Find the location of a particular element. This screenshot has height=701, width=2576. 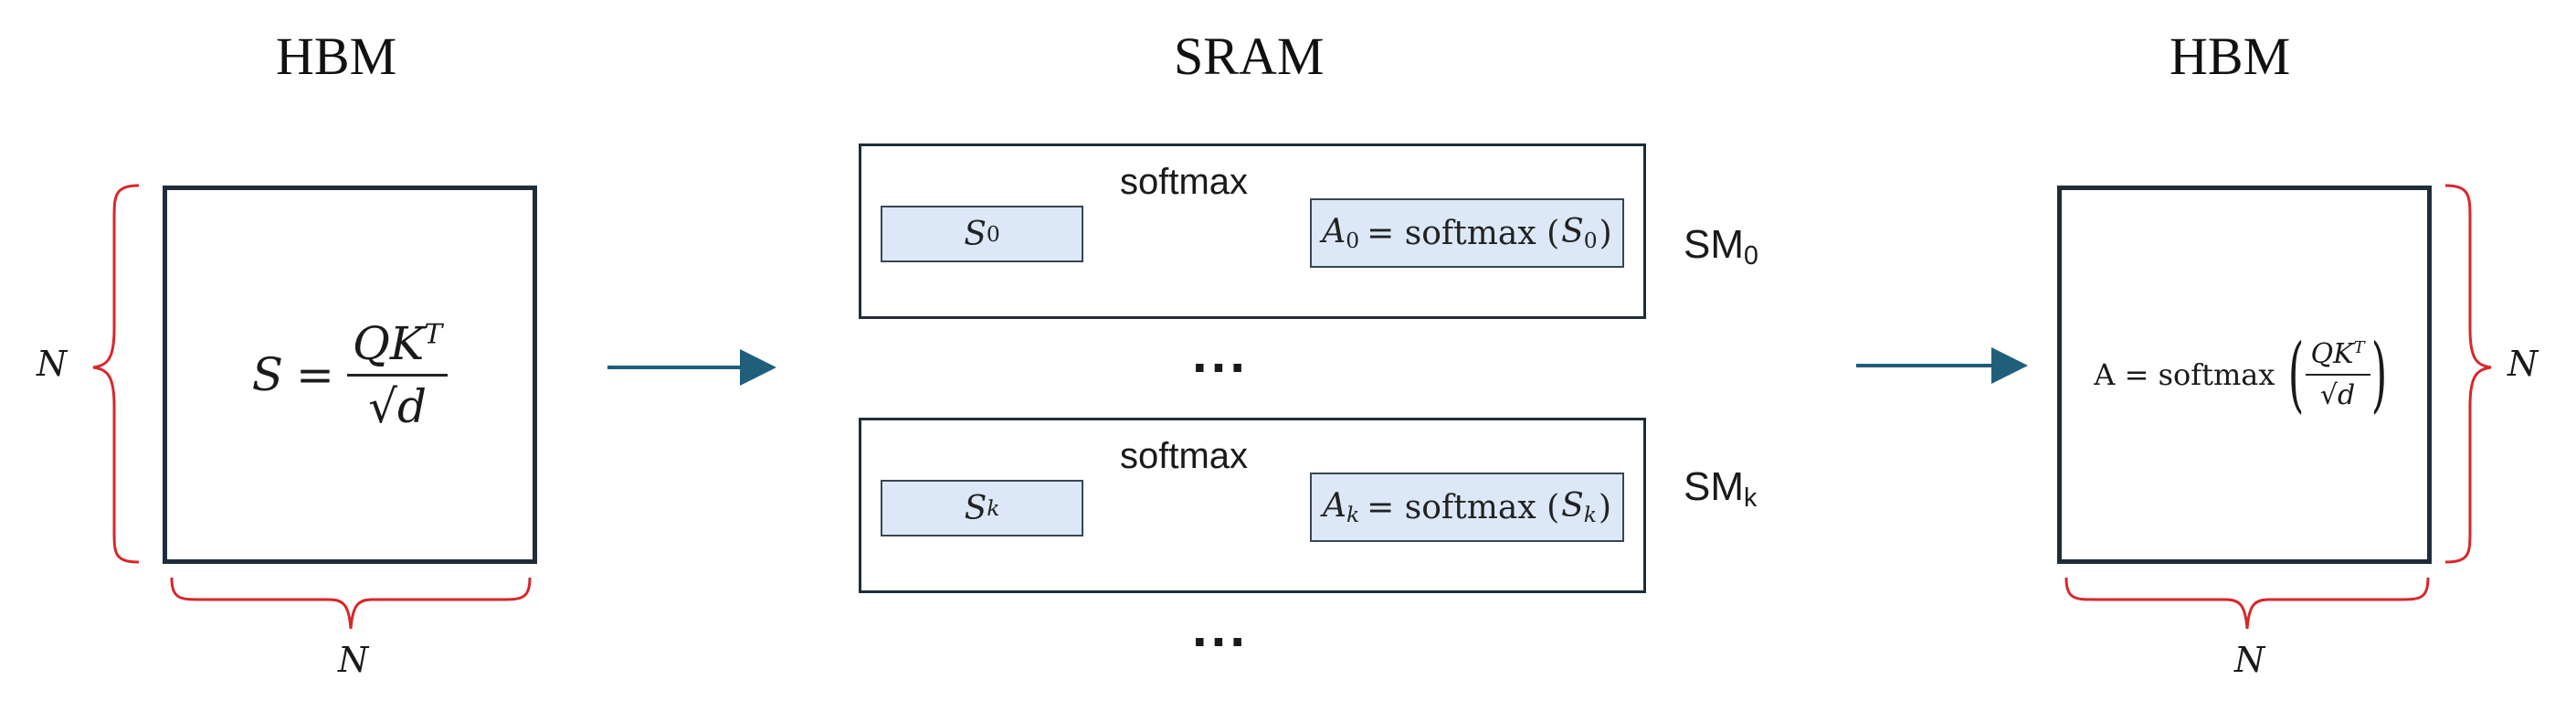

sm0-output-eq: = softmax ( is located at coordinates (1463, 233).